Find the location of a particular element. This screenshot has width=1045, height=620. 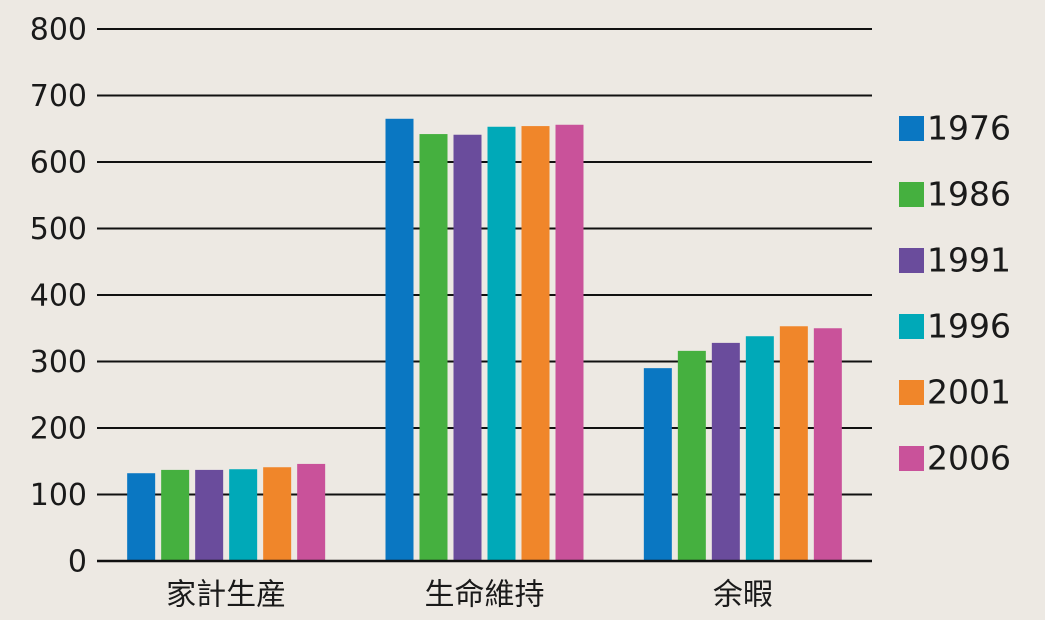

legend-label: 1986 is located at coordinates (969, 194).